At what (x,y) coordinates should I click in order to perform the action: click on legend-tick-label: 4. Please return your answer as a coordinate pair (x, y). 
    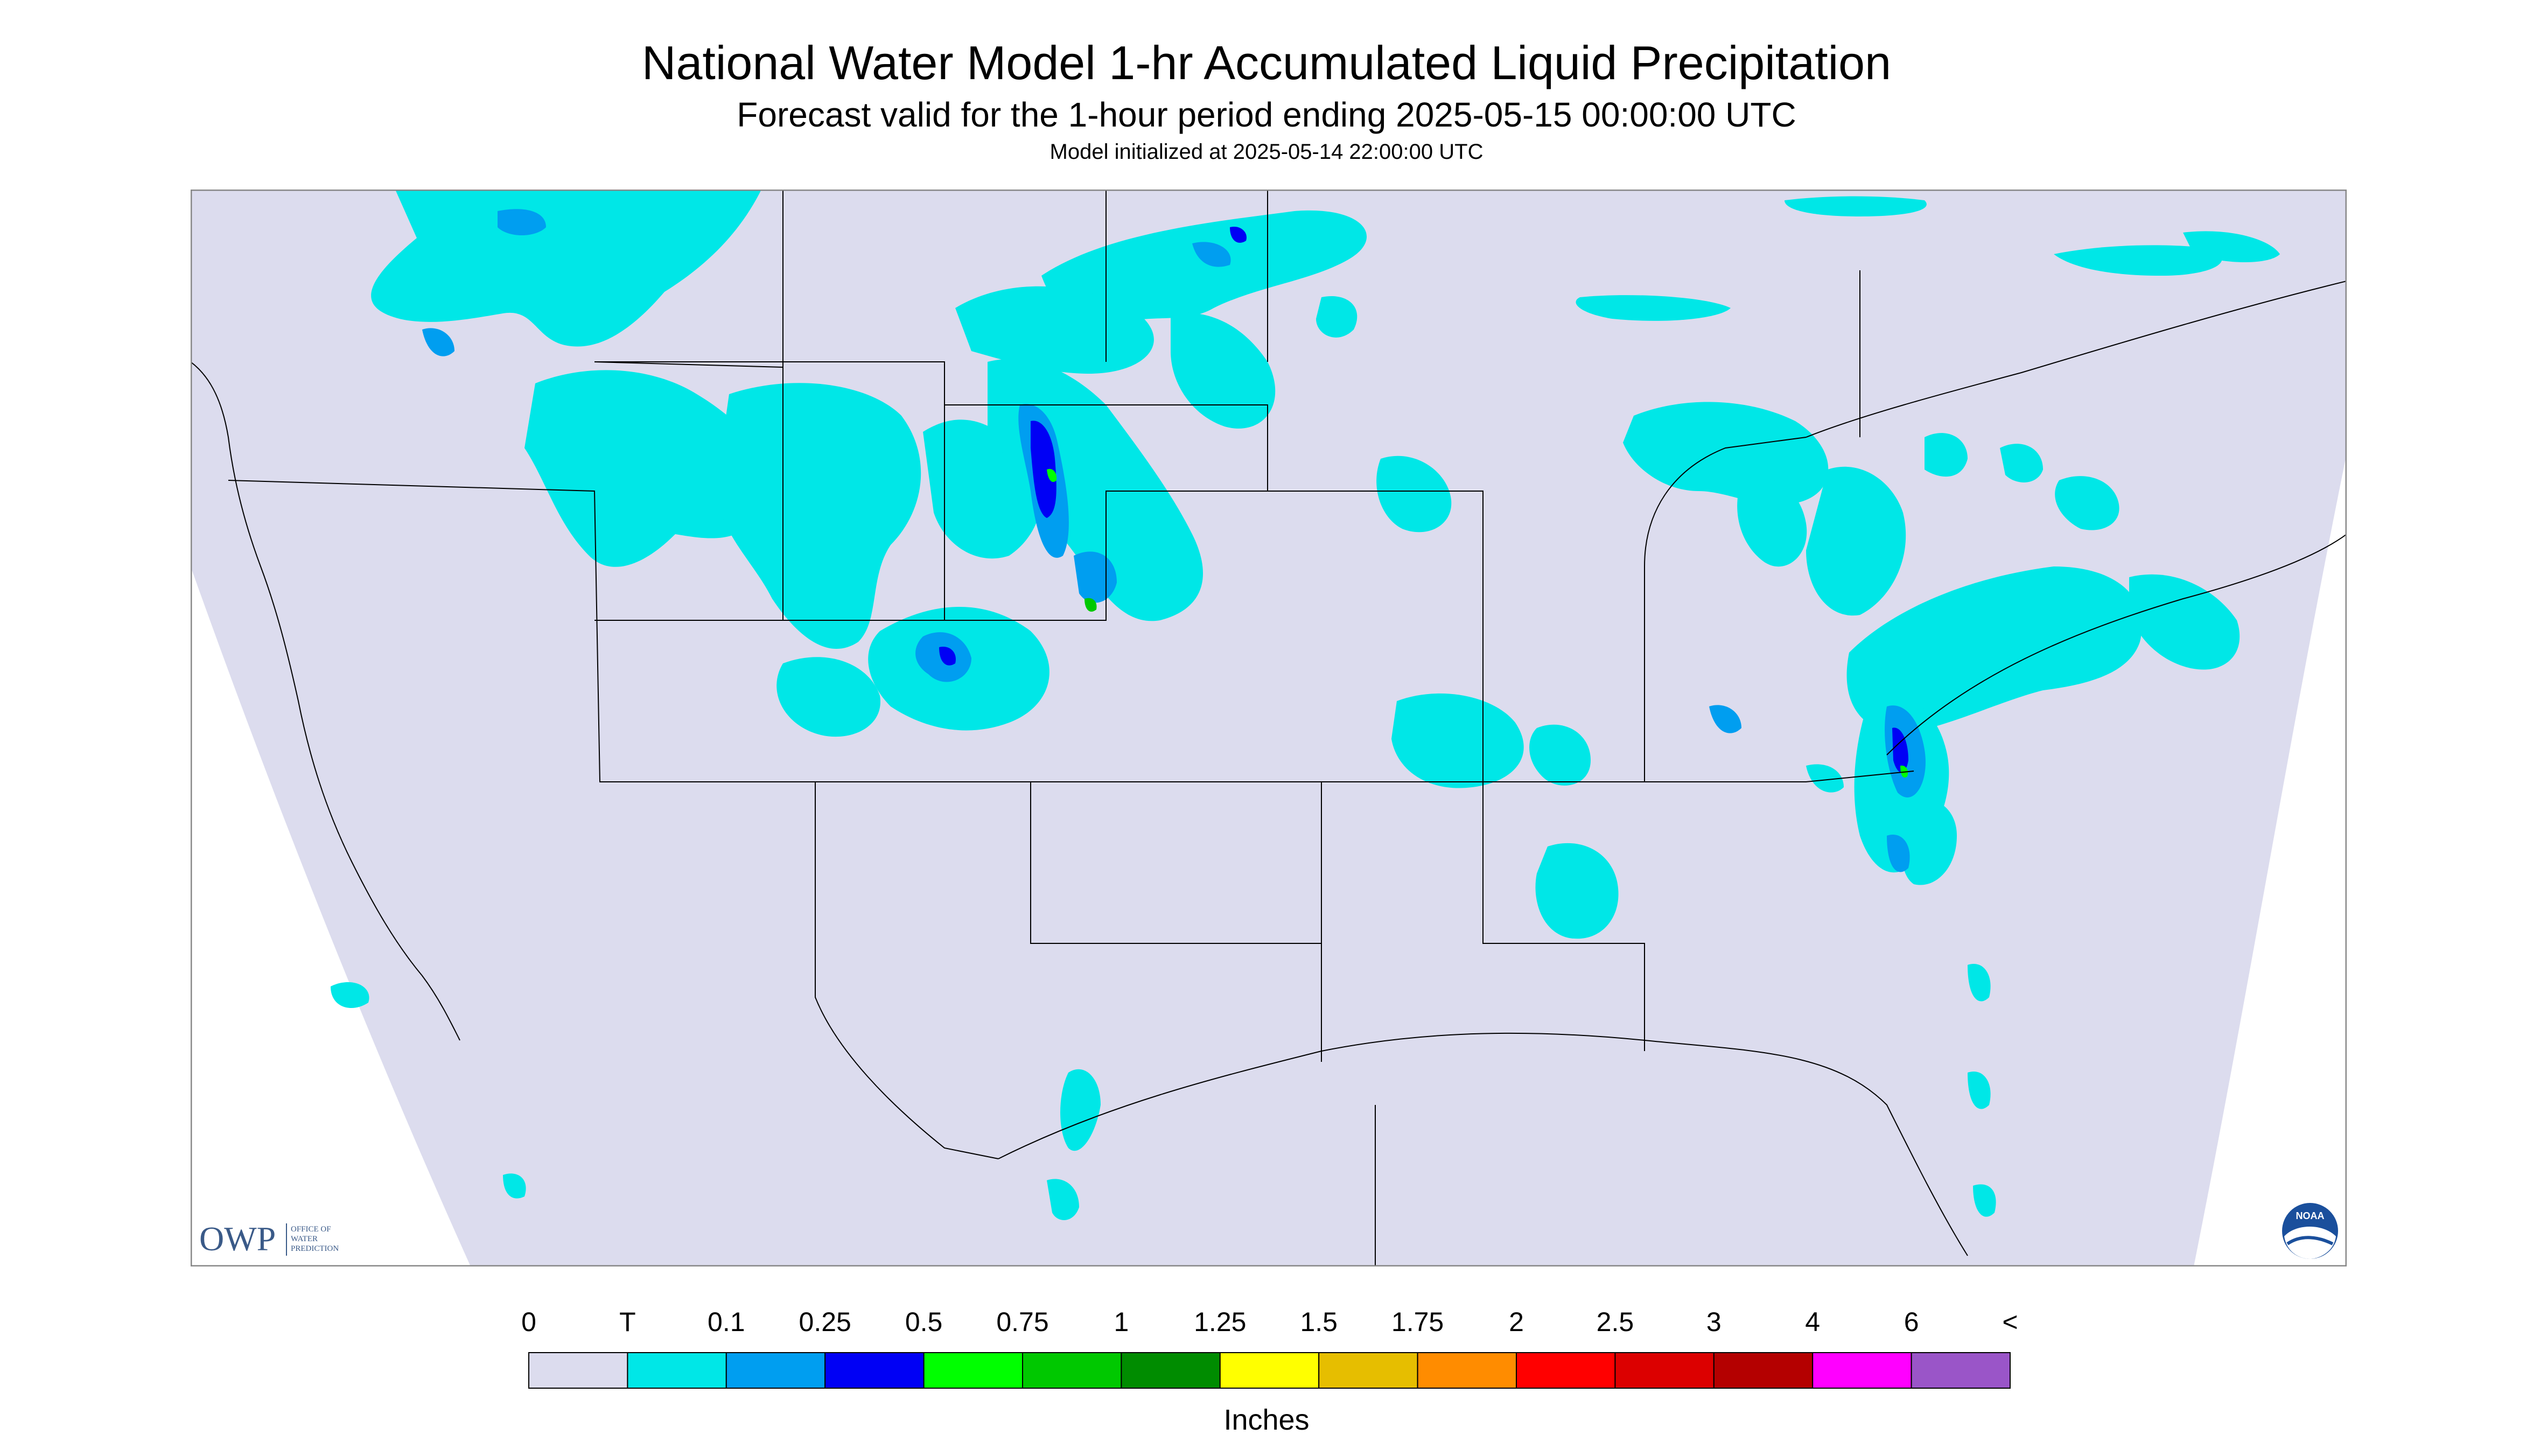
    Looking at the image, I should click on (1813, 1322).